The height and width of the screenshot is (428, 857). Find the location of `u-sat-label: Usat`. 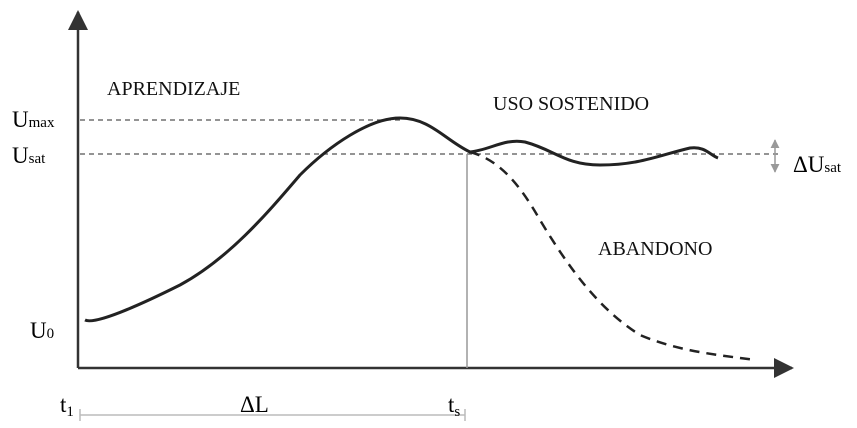

u-sat-label: Usat is located at coordinates (29, 155).